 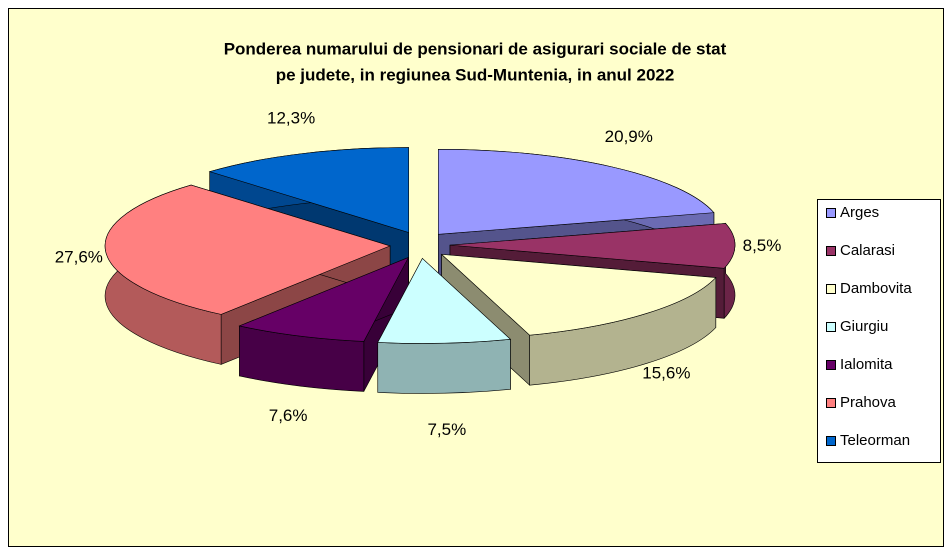 What do you see at coordinates (79, 256) in the screenshot?
I see `data-label: 27,6%` at bounding box center [79, 256].